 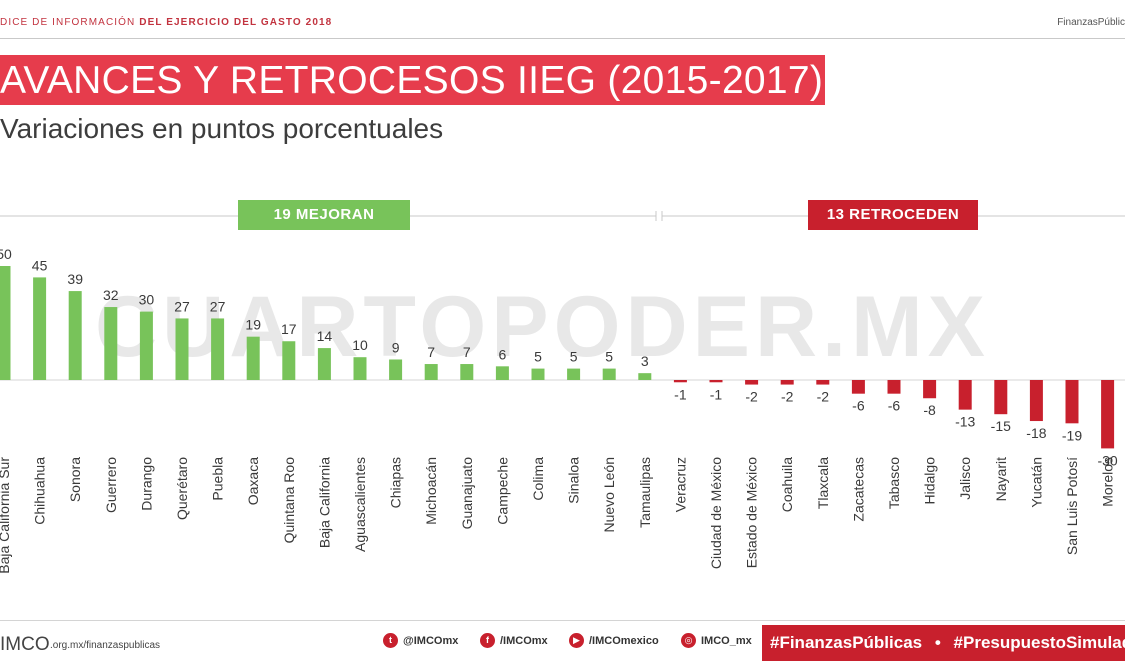 I want to click on category-label: Aguascalientes, so click(x=360, y=504).